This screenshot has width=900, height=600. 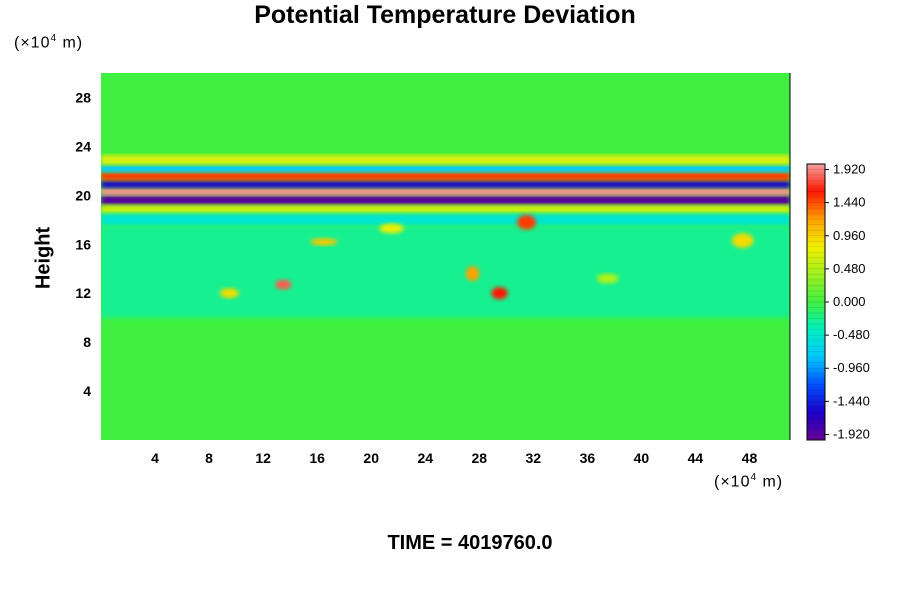 I want to click on y-unit-prefix: (×10, so click(x=32, y=43).